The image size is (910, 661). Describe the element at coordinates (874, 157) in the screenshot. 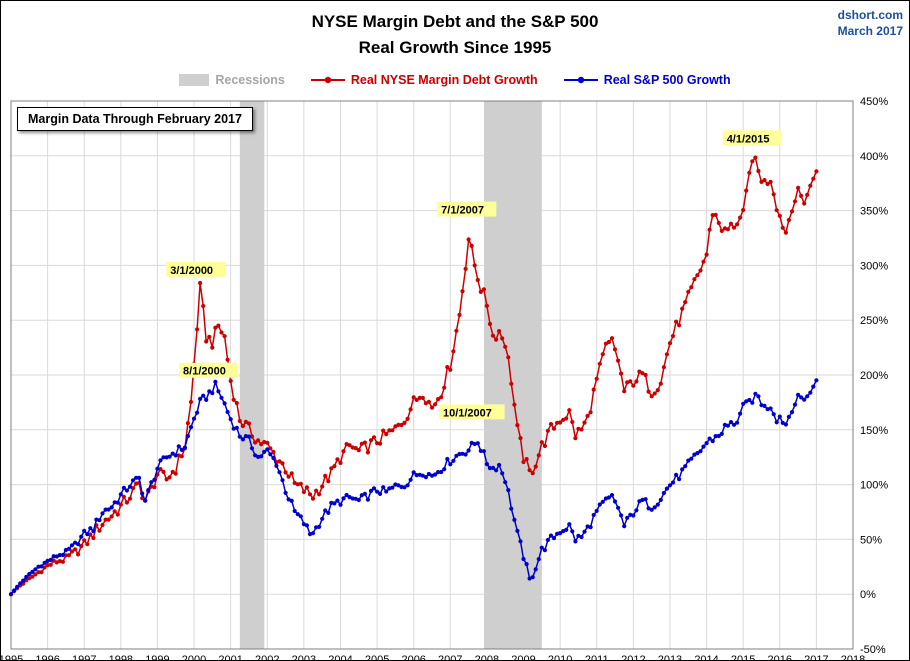

I see `y-axis-tick-label: 400%` at that location.